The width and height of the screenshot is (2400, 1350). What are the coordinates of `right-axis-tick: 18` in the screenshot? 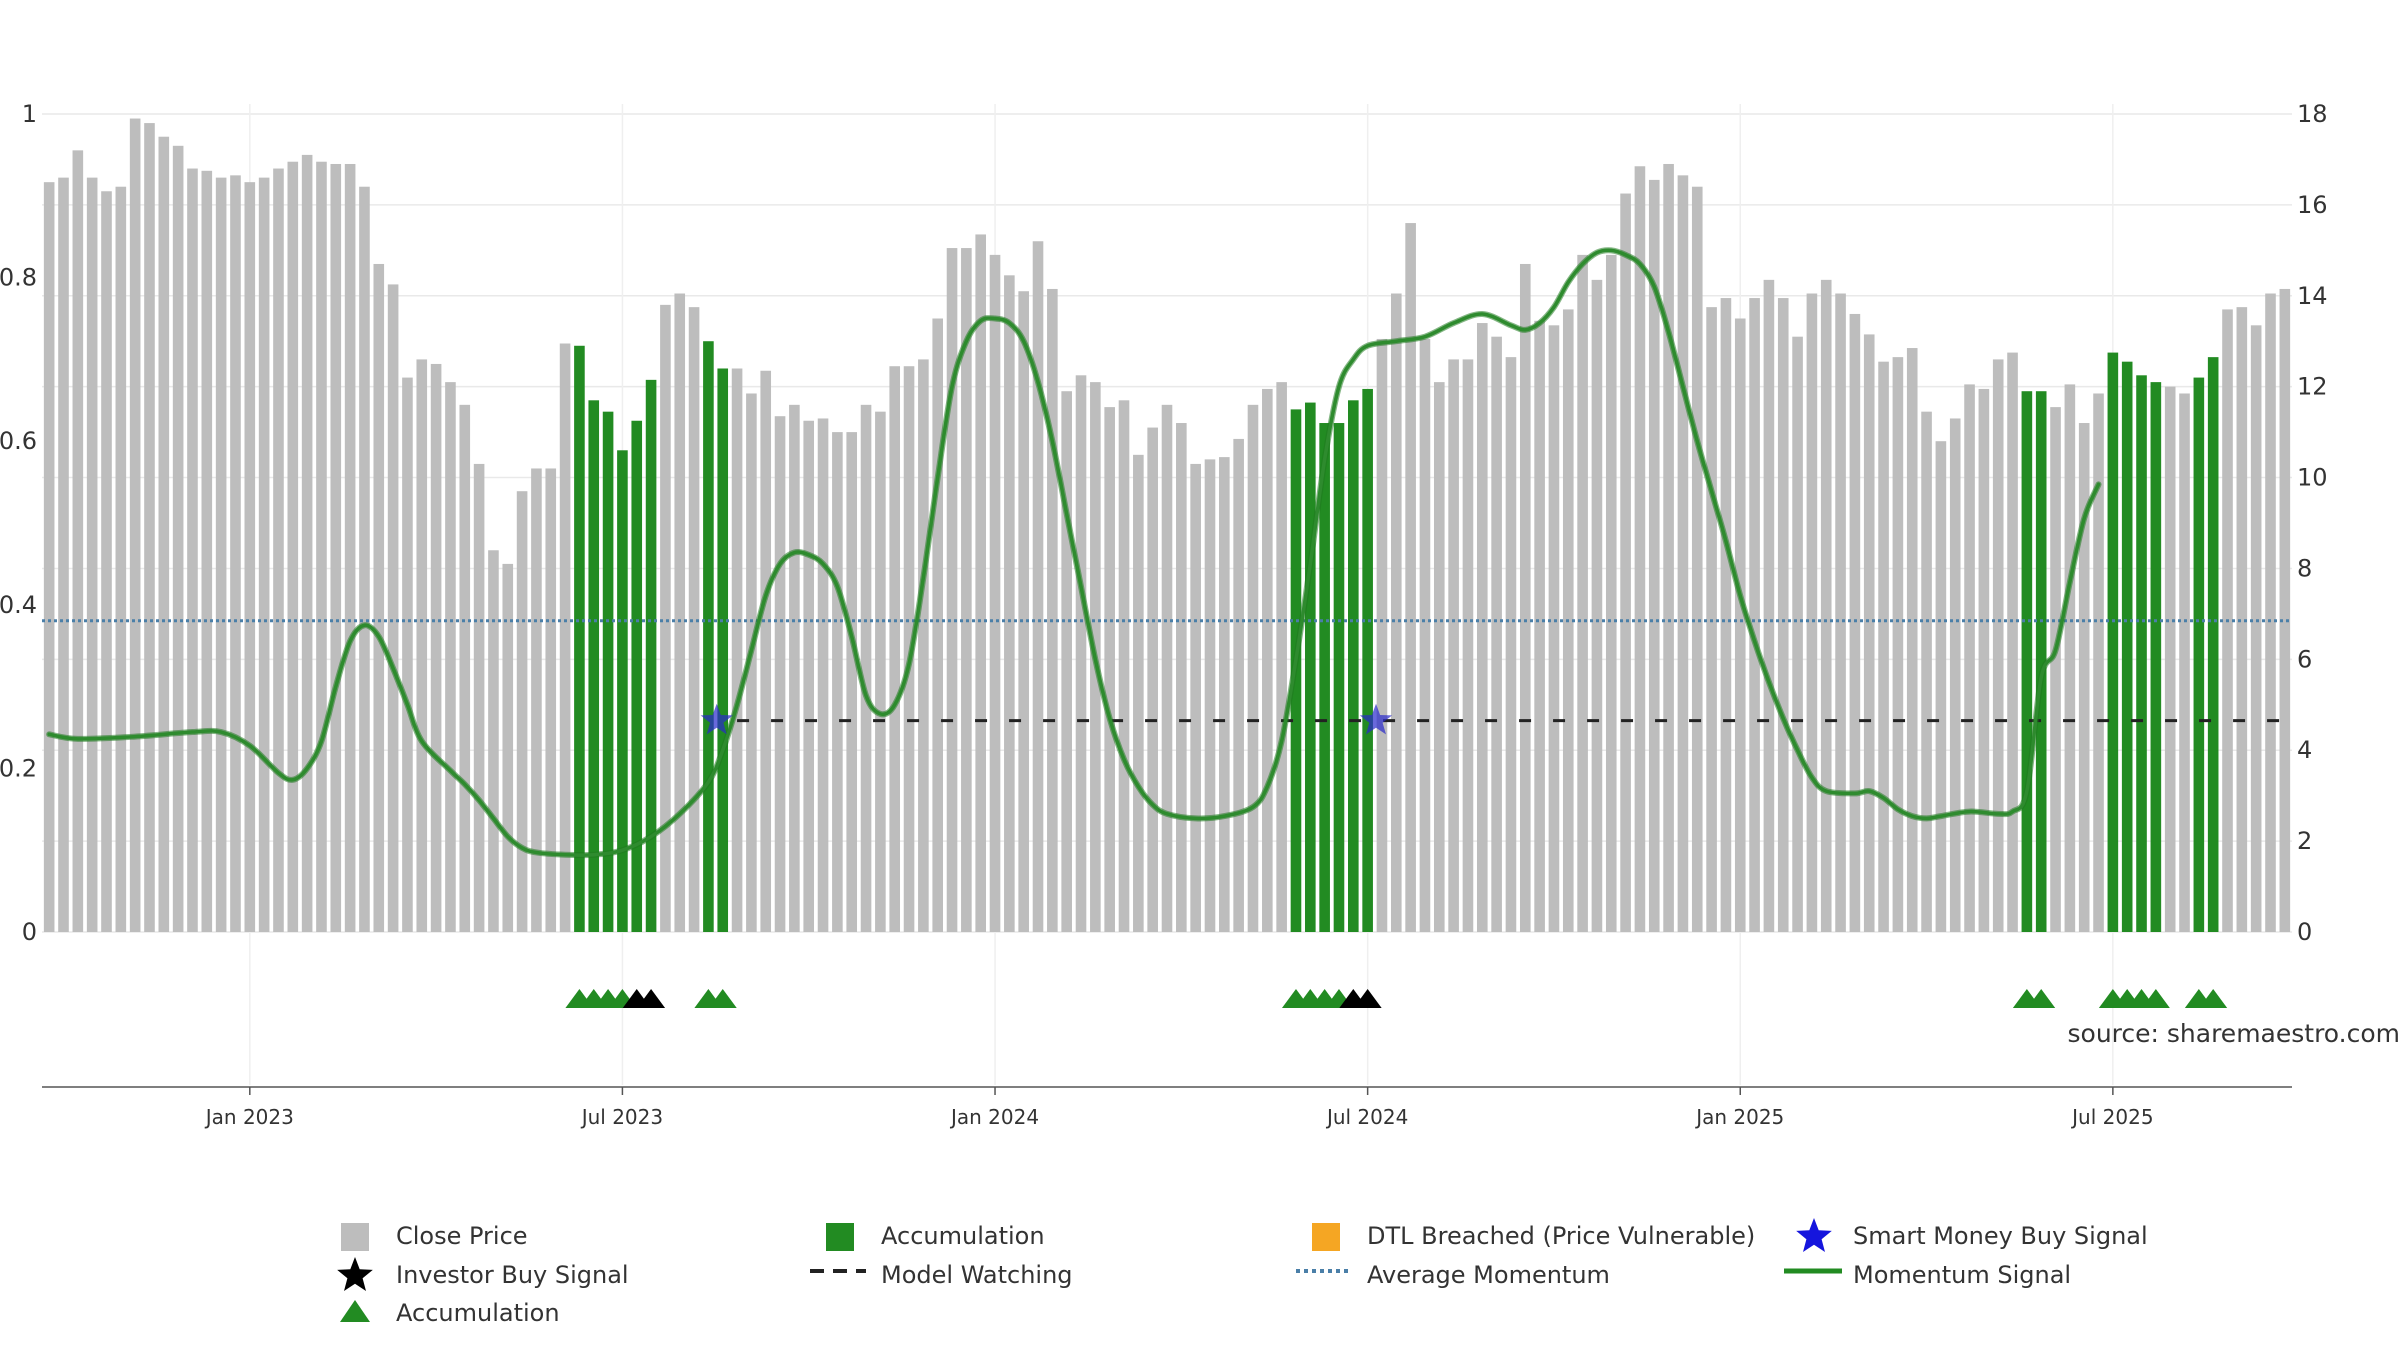 It's located at (2312, 114).